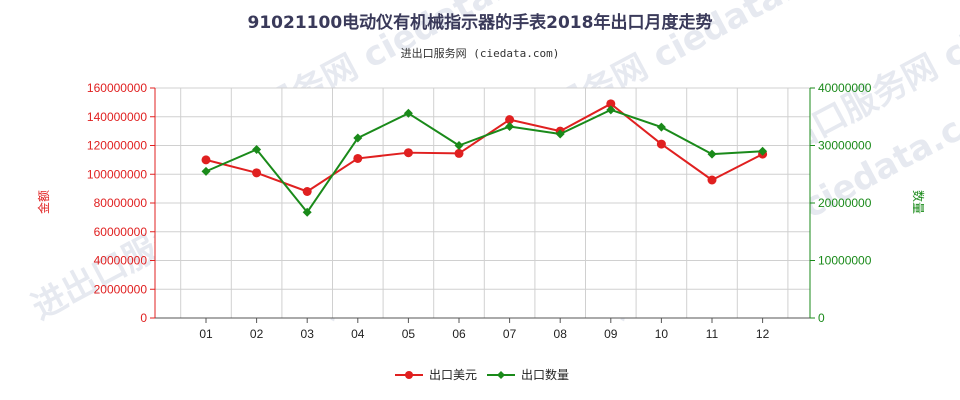 This screenshot has width=960, height=400. I want to click on y-axis-left-label: 金额, so click(43, 202).